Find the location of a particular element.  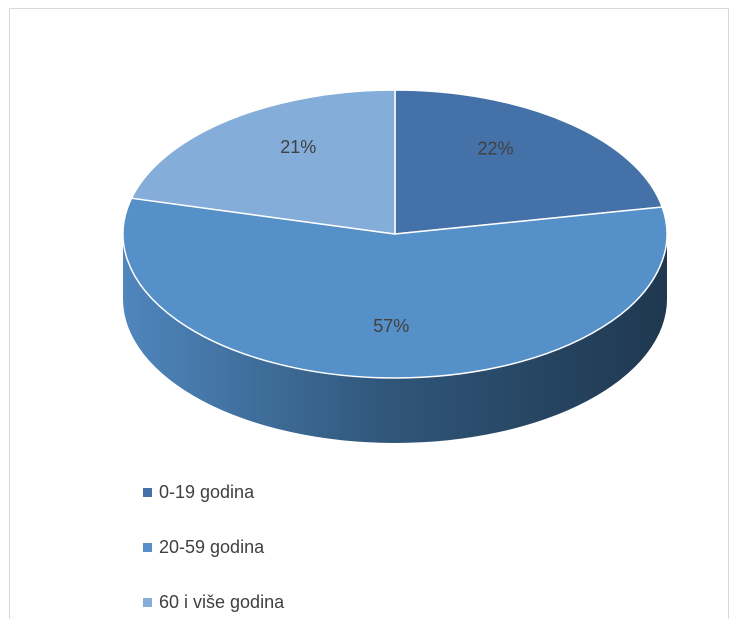

legend-item-60-plus: 60 i više godina is located at coordinates (213, 602).